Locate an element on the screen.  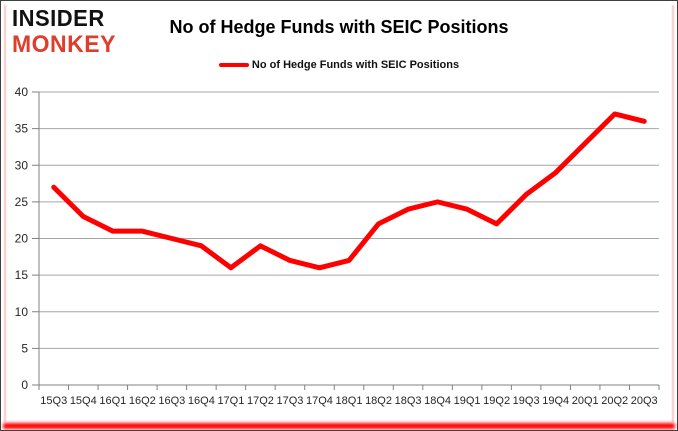
y-tick-label: 40 is located at coordinates (22, 92).